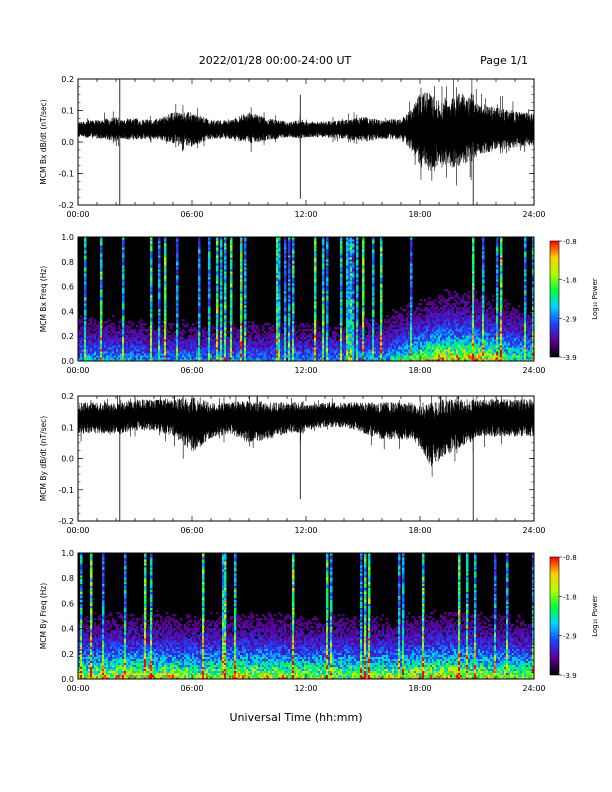 The image size is (612, 792). Describe the element at coordinates (275, 60) in the screenshot. I see `page-title: 2022/01/28 00:00-24:00 UT` at that location.